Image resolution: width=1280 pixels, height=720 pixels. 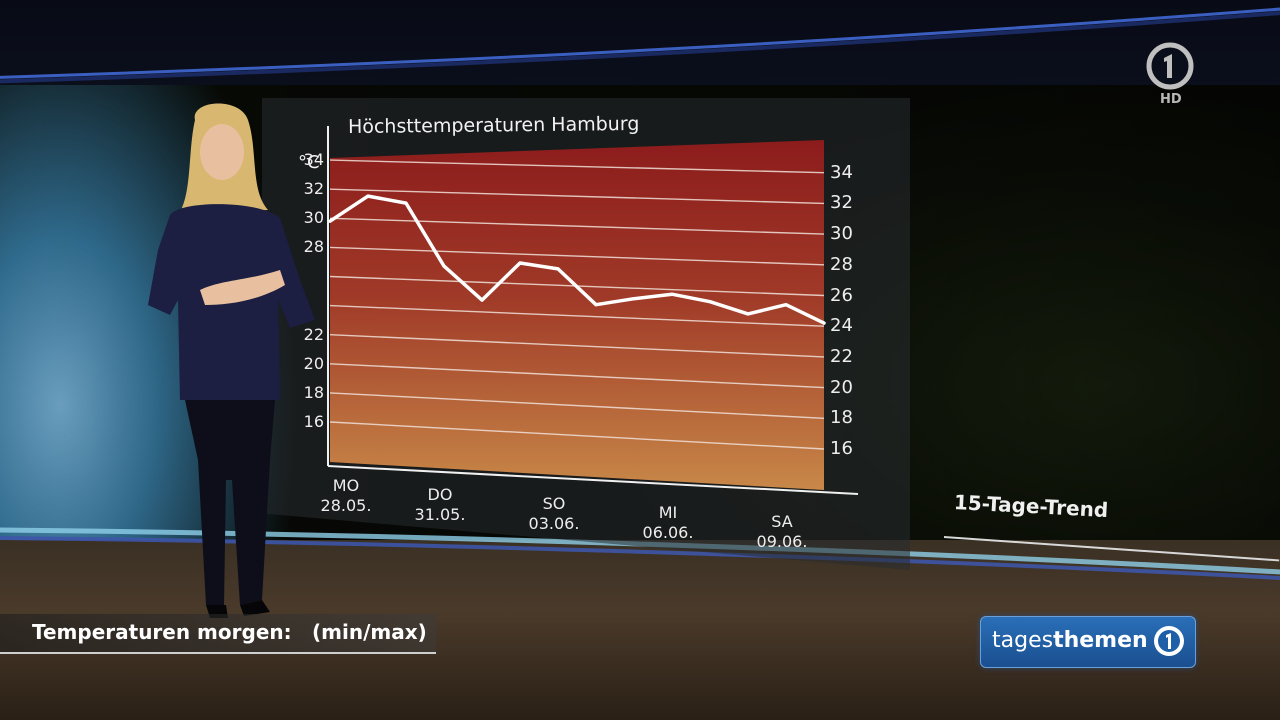 What do you see at coordinates (346, 485) in the screenshot?
I see `x-tick-day: MO` at bounding box center [346, 485].